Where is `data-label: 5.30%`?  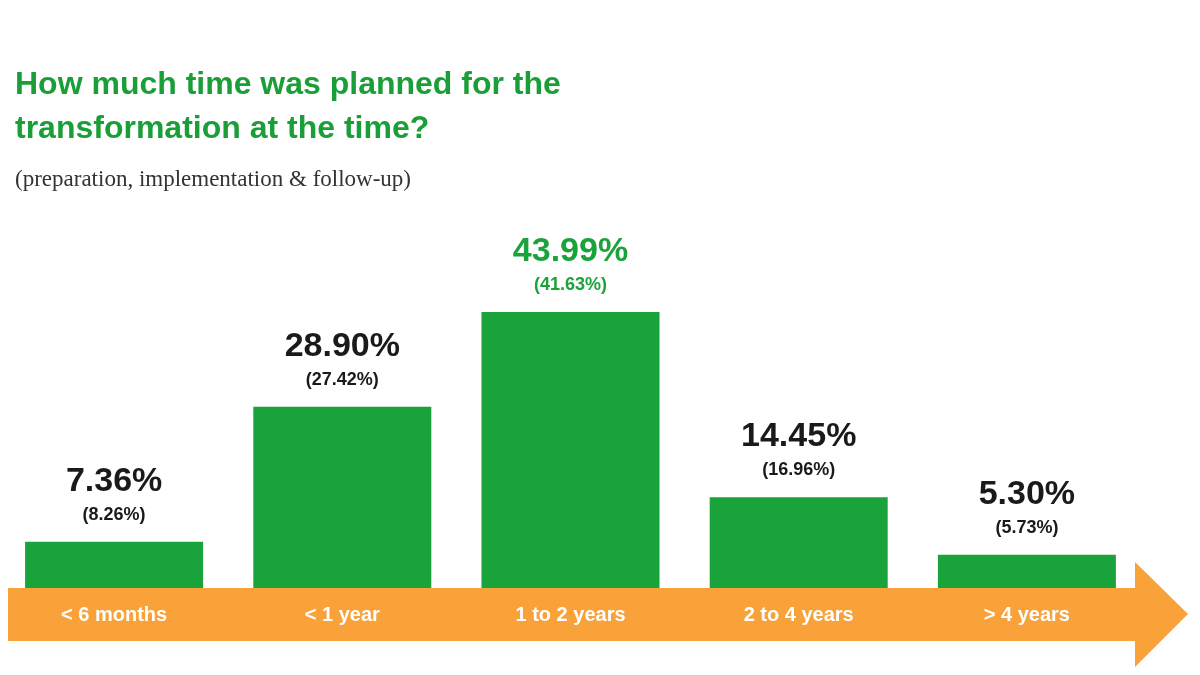 data-label: 5.30% is located at coordinates (1027, 491).